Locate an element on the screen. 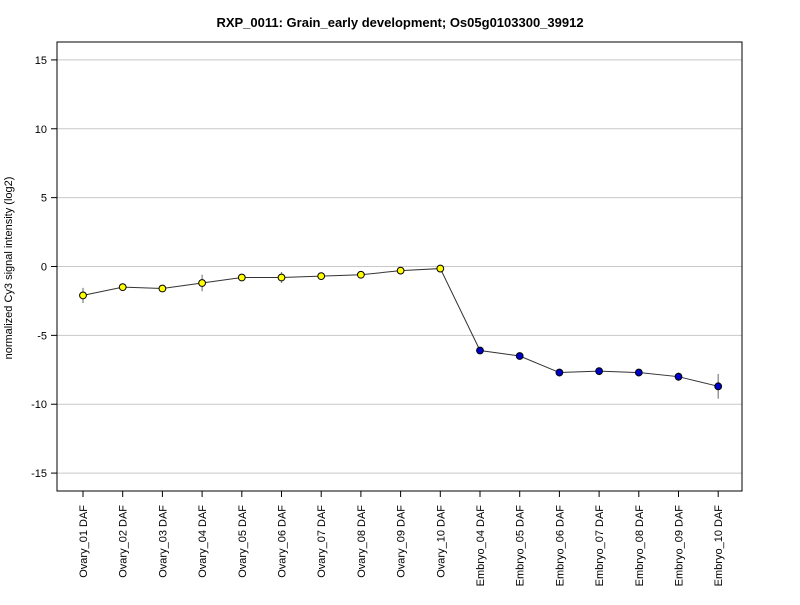  x-tick-label: Ovary_10 DAF is located at coordinates (441, 541).